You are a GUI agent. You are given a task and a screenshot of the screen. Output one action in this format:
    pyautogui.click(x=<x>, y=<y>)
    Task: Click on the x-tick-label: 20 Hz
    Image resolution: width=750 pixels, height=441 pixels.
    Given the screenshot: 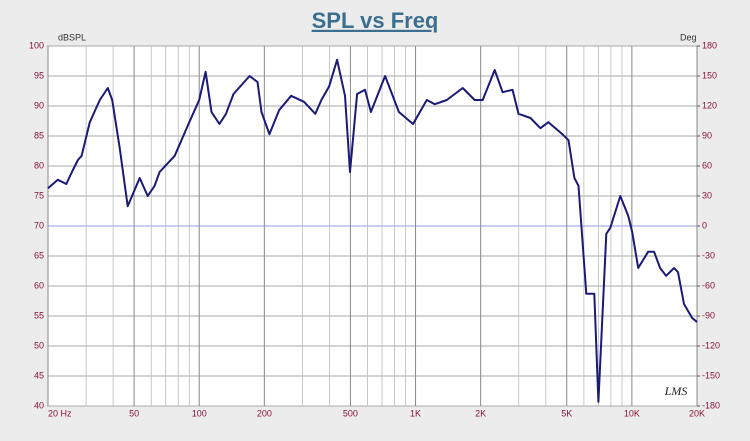 What is the action you would take?
    pyautogui.click(x=60, y=413)
    